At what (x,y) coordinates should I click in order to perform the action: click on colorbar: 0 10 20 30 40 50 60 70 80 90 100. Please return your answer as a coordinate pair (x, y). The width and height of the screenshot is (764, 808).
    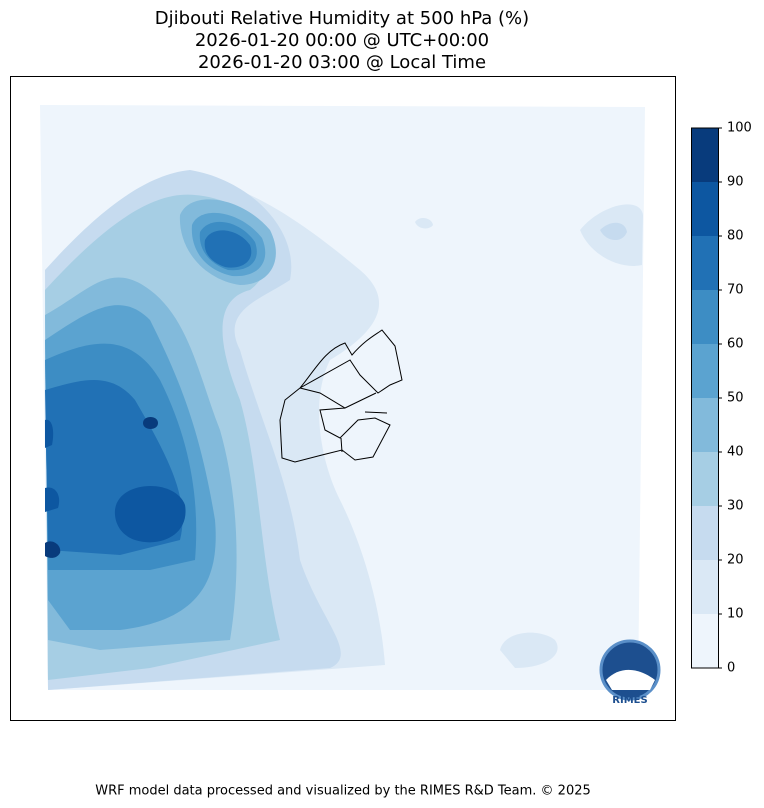
    Looking at the image, I should click on (721, 398).